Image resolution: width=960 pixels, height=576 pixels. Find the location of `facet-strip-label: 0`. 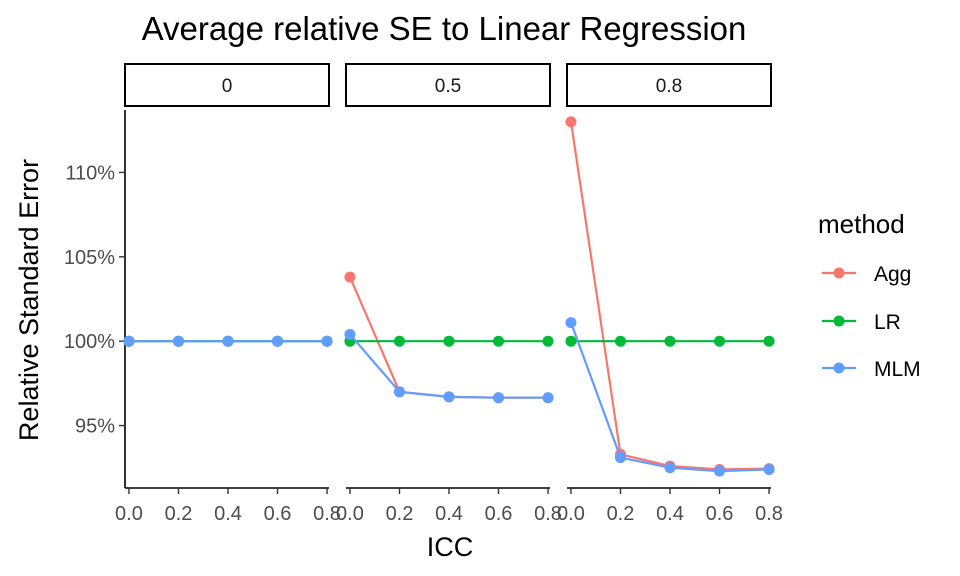

facet-strip-label: 0 is located at coordinates (227, 86).